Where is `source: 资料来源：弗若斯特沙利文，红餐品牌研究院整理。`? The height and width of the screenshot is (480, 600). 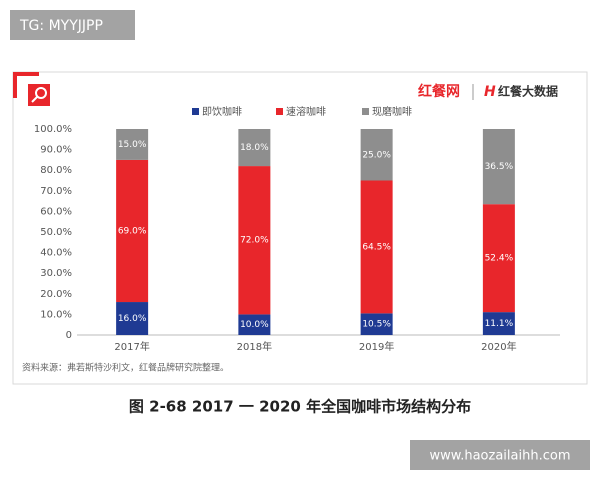
source: 资料来源：弗若斯特沙利文，红餐品牌研究院整理。 is located at coordinates (125, 368).